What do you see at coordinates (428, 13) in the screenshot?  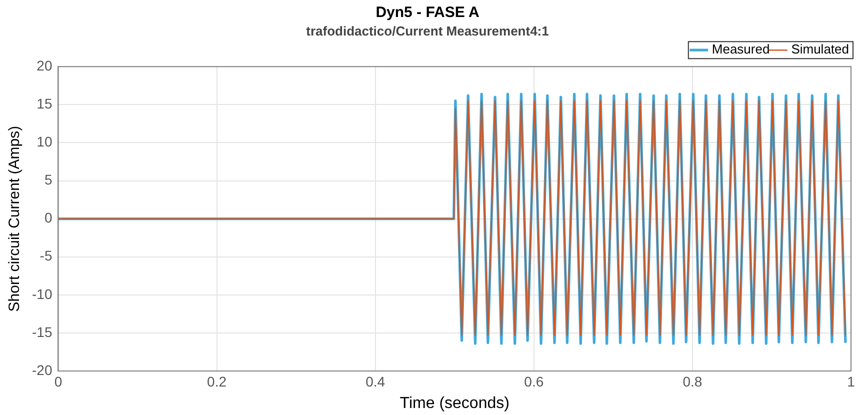 I see `chart-title: Dyn5 - FASE A` at bounding box center [428, 13].